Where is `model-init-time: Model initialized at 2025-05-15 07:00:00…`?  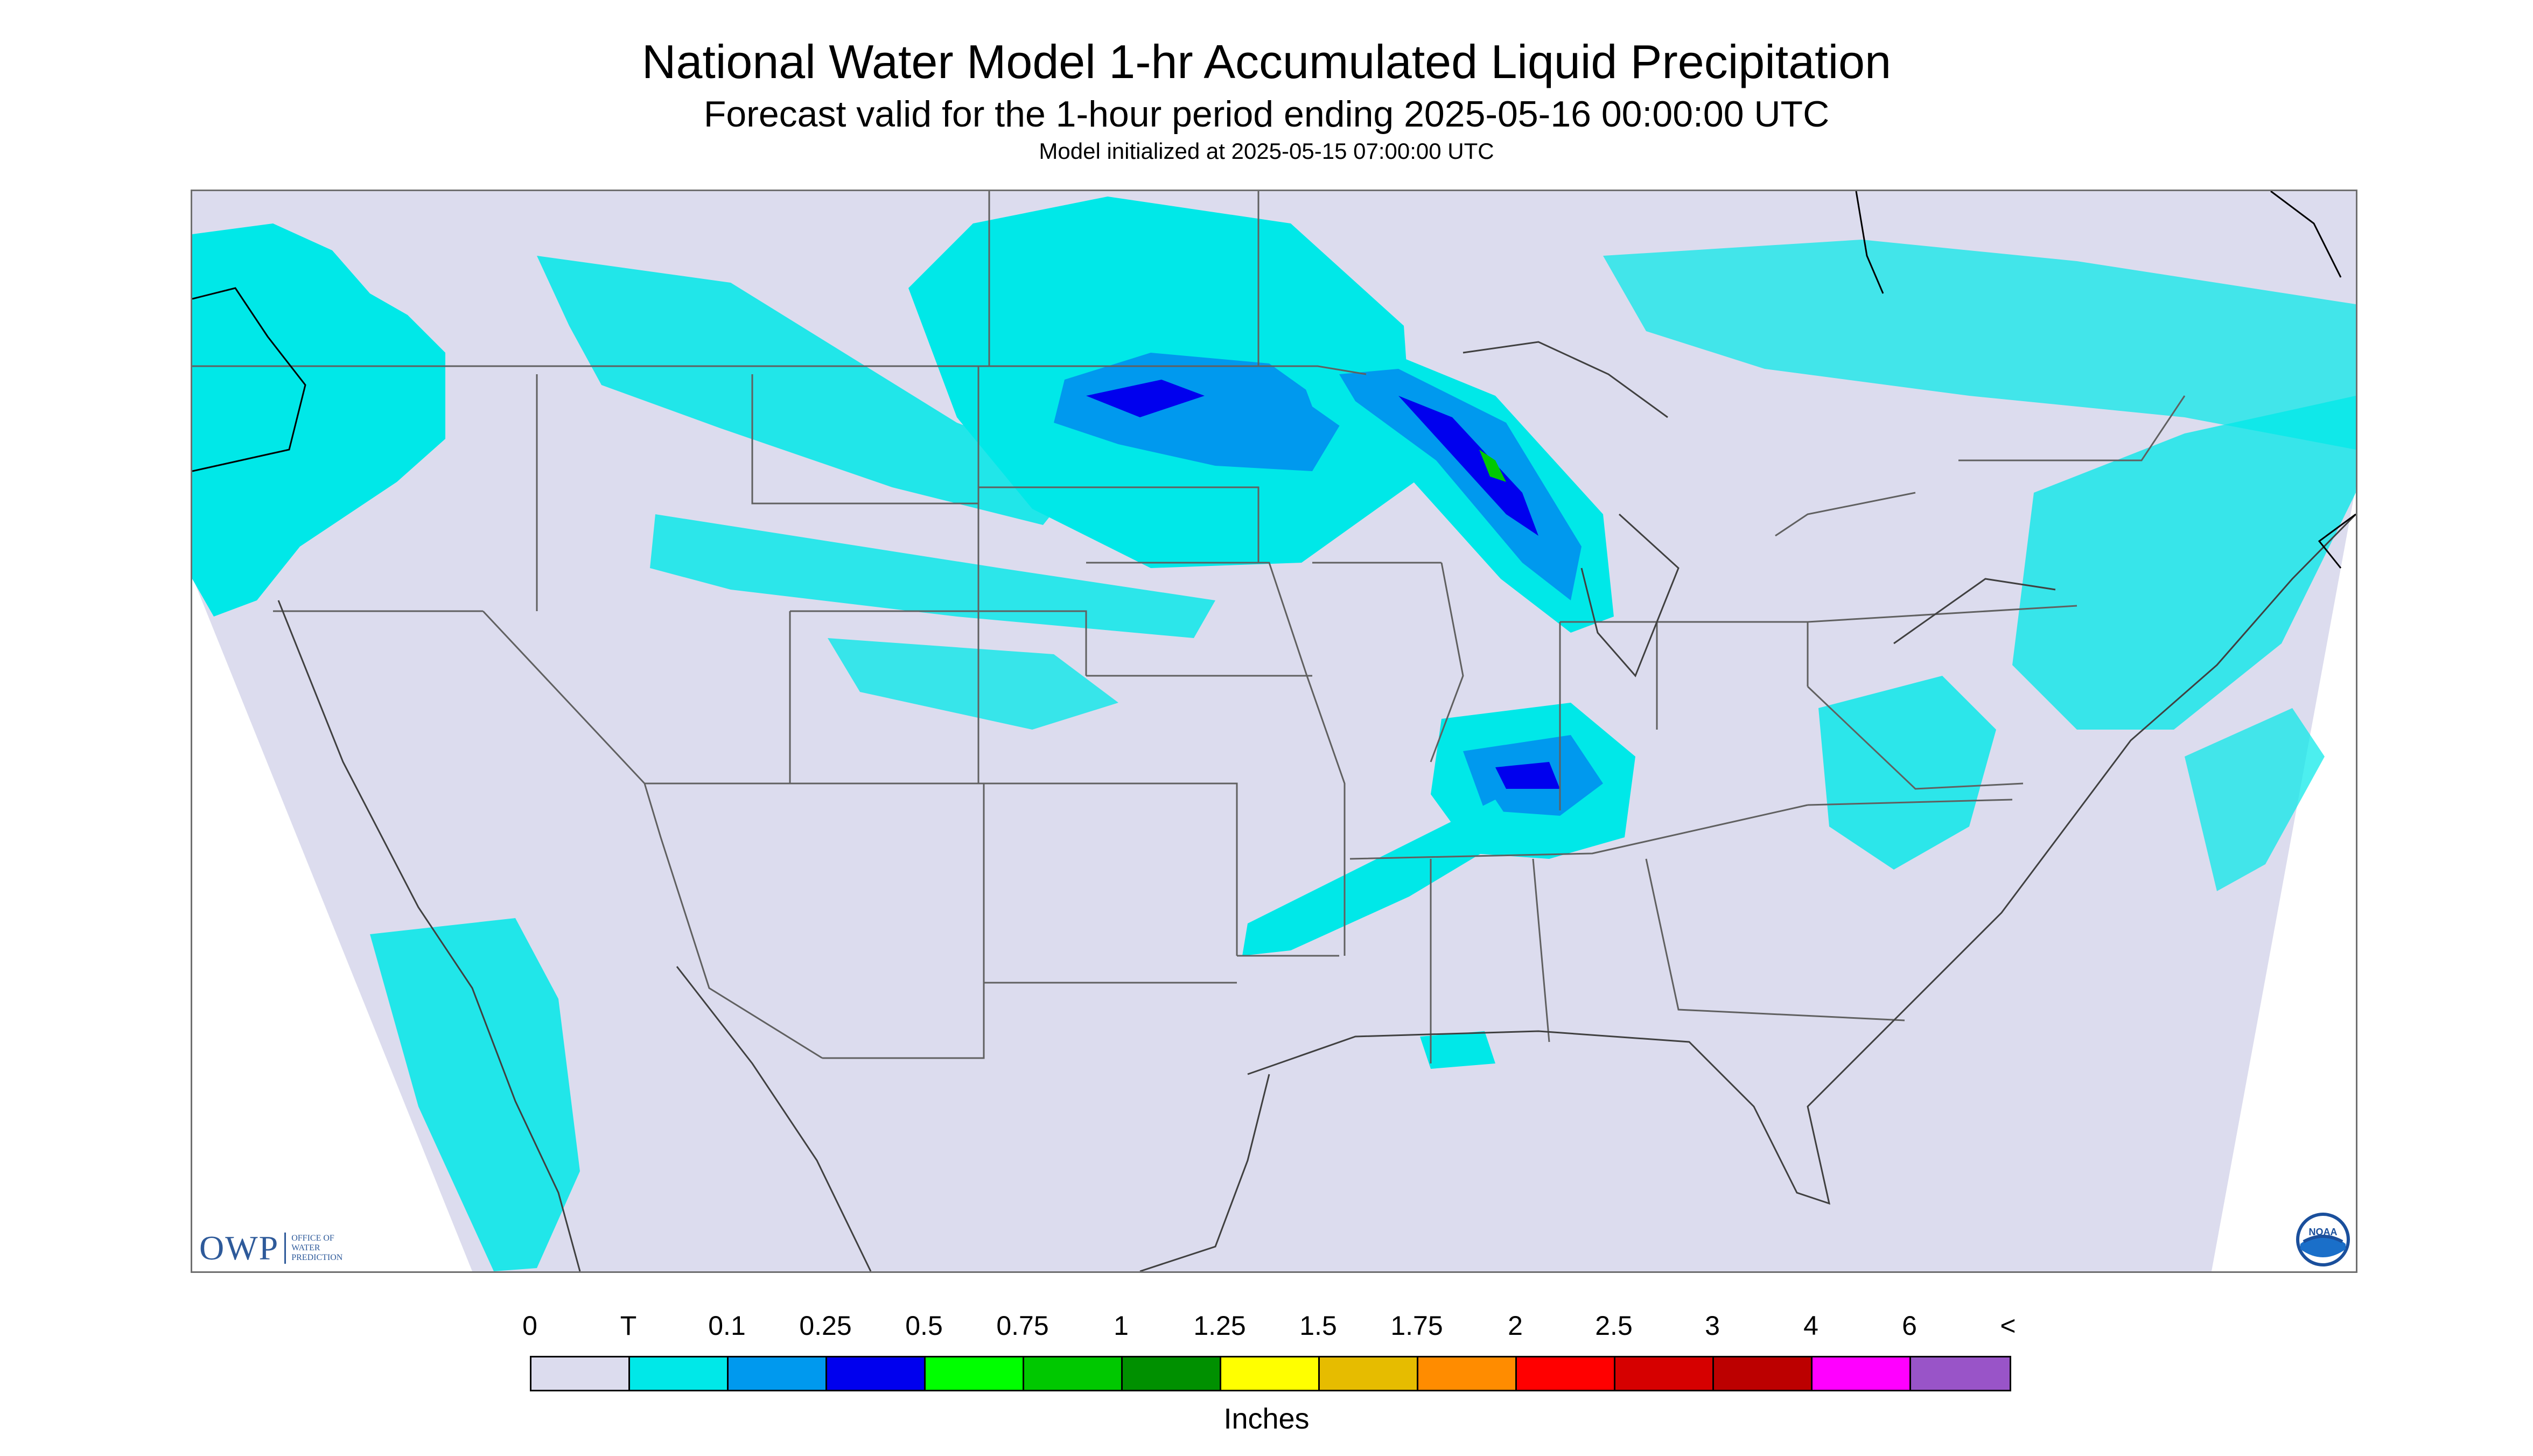
model-init-time: Model initialized at 2025-05-15 07:00:00… is located at coordinates (1266, 151).